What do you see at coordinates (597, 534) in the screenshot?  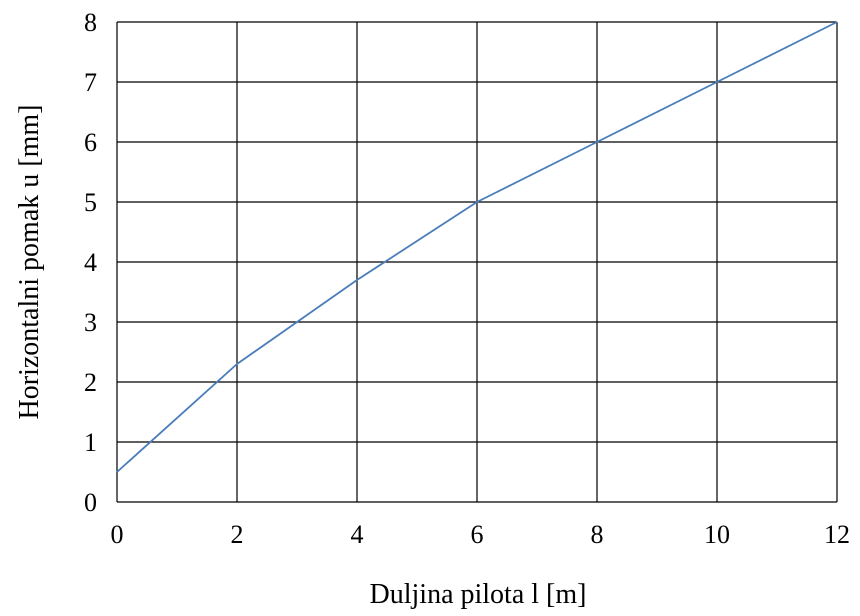 I see `x-tick-label: 8` at bounding box center [597, 534].